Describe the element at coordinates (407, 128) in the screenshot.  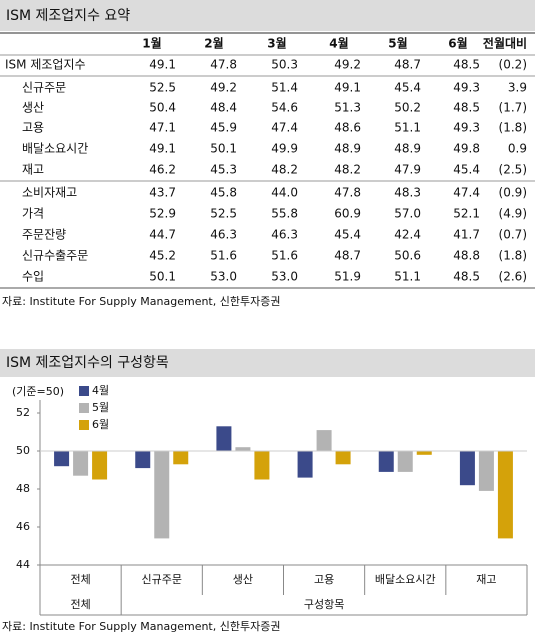
I see `cell: 51.1` at that location.